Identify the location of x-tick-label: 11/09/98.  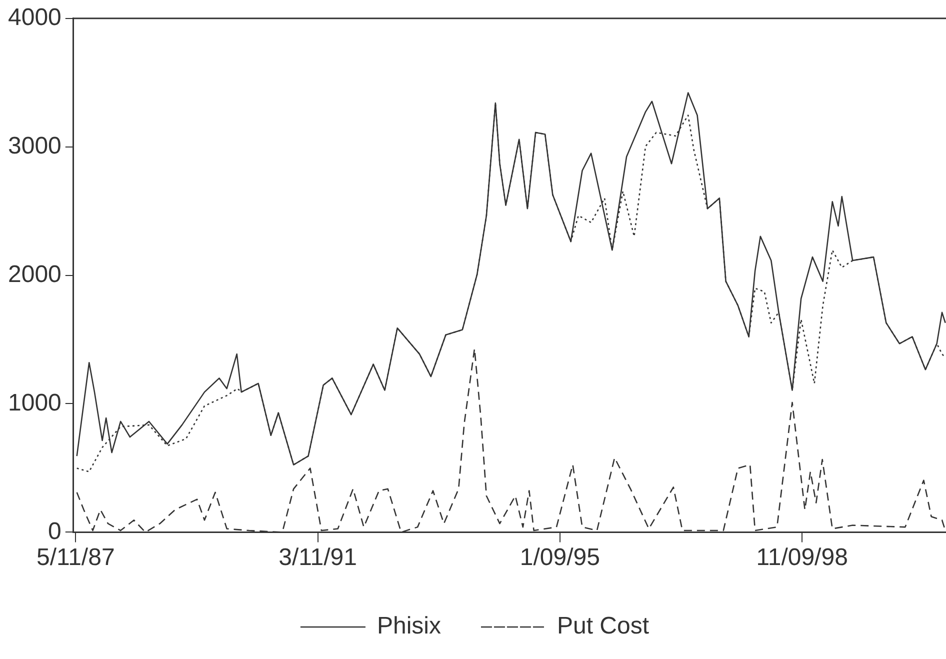
(802, 558).